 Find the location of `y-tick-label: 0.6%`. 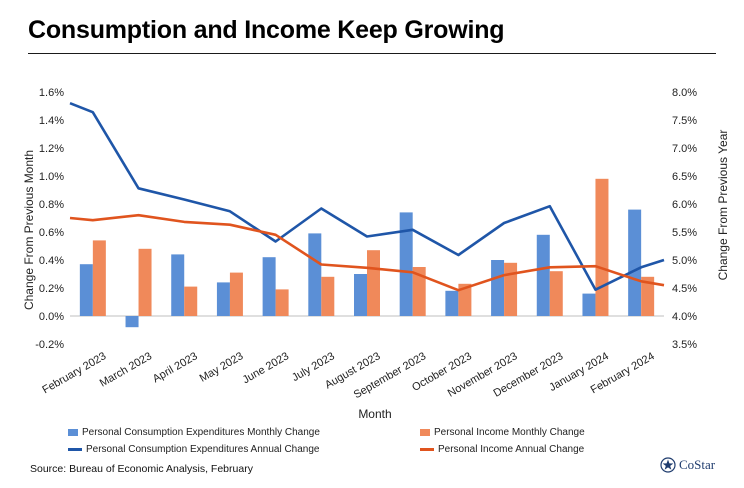

y-tick-label: 0.6% is located at coordinates (51, 233).